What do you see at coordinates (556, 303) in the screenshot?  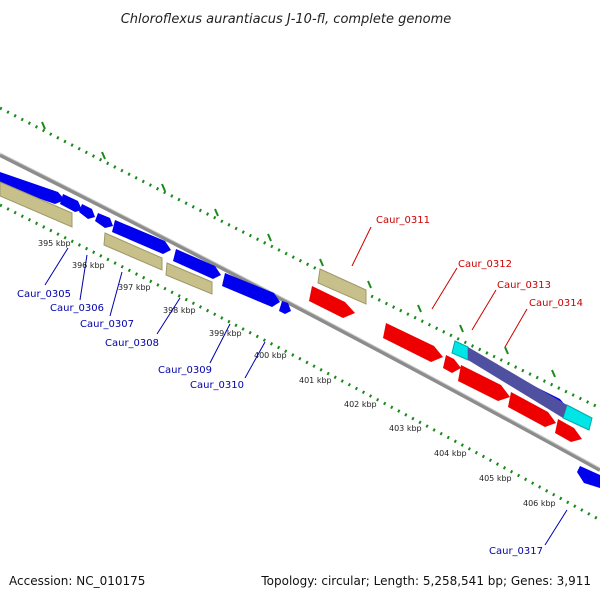 I see `gene-label-caur-0314: Caur_0314` at bounding box center [556, 303].